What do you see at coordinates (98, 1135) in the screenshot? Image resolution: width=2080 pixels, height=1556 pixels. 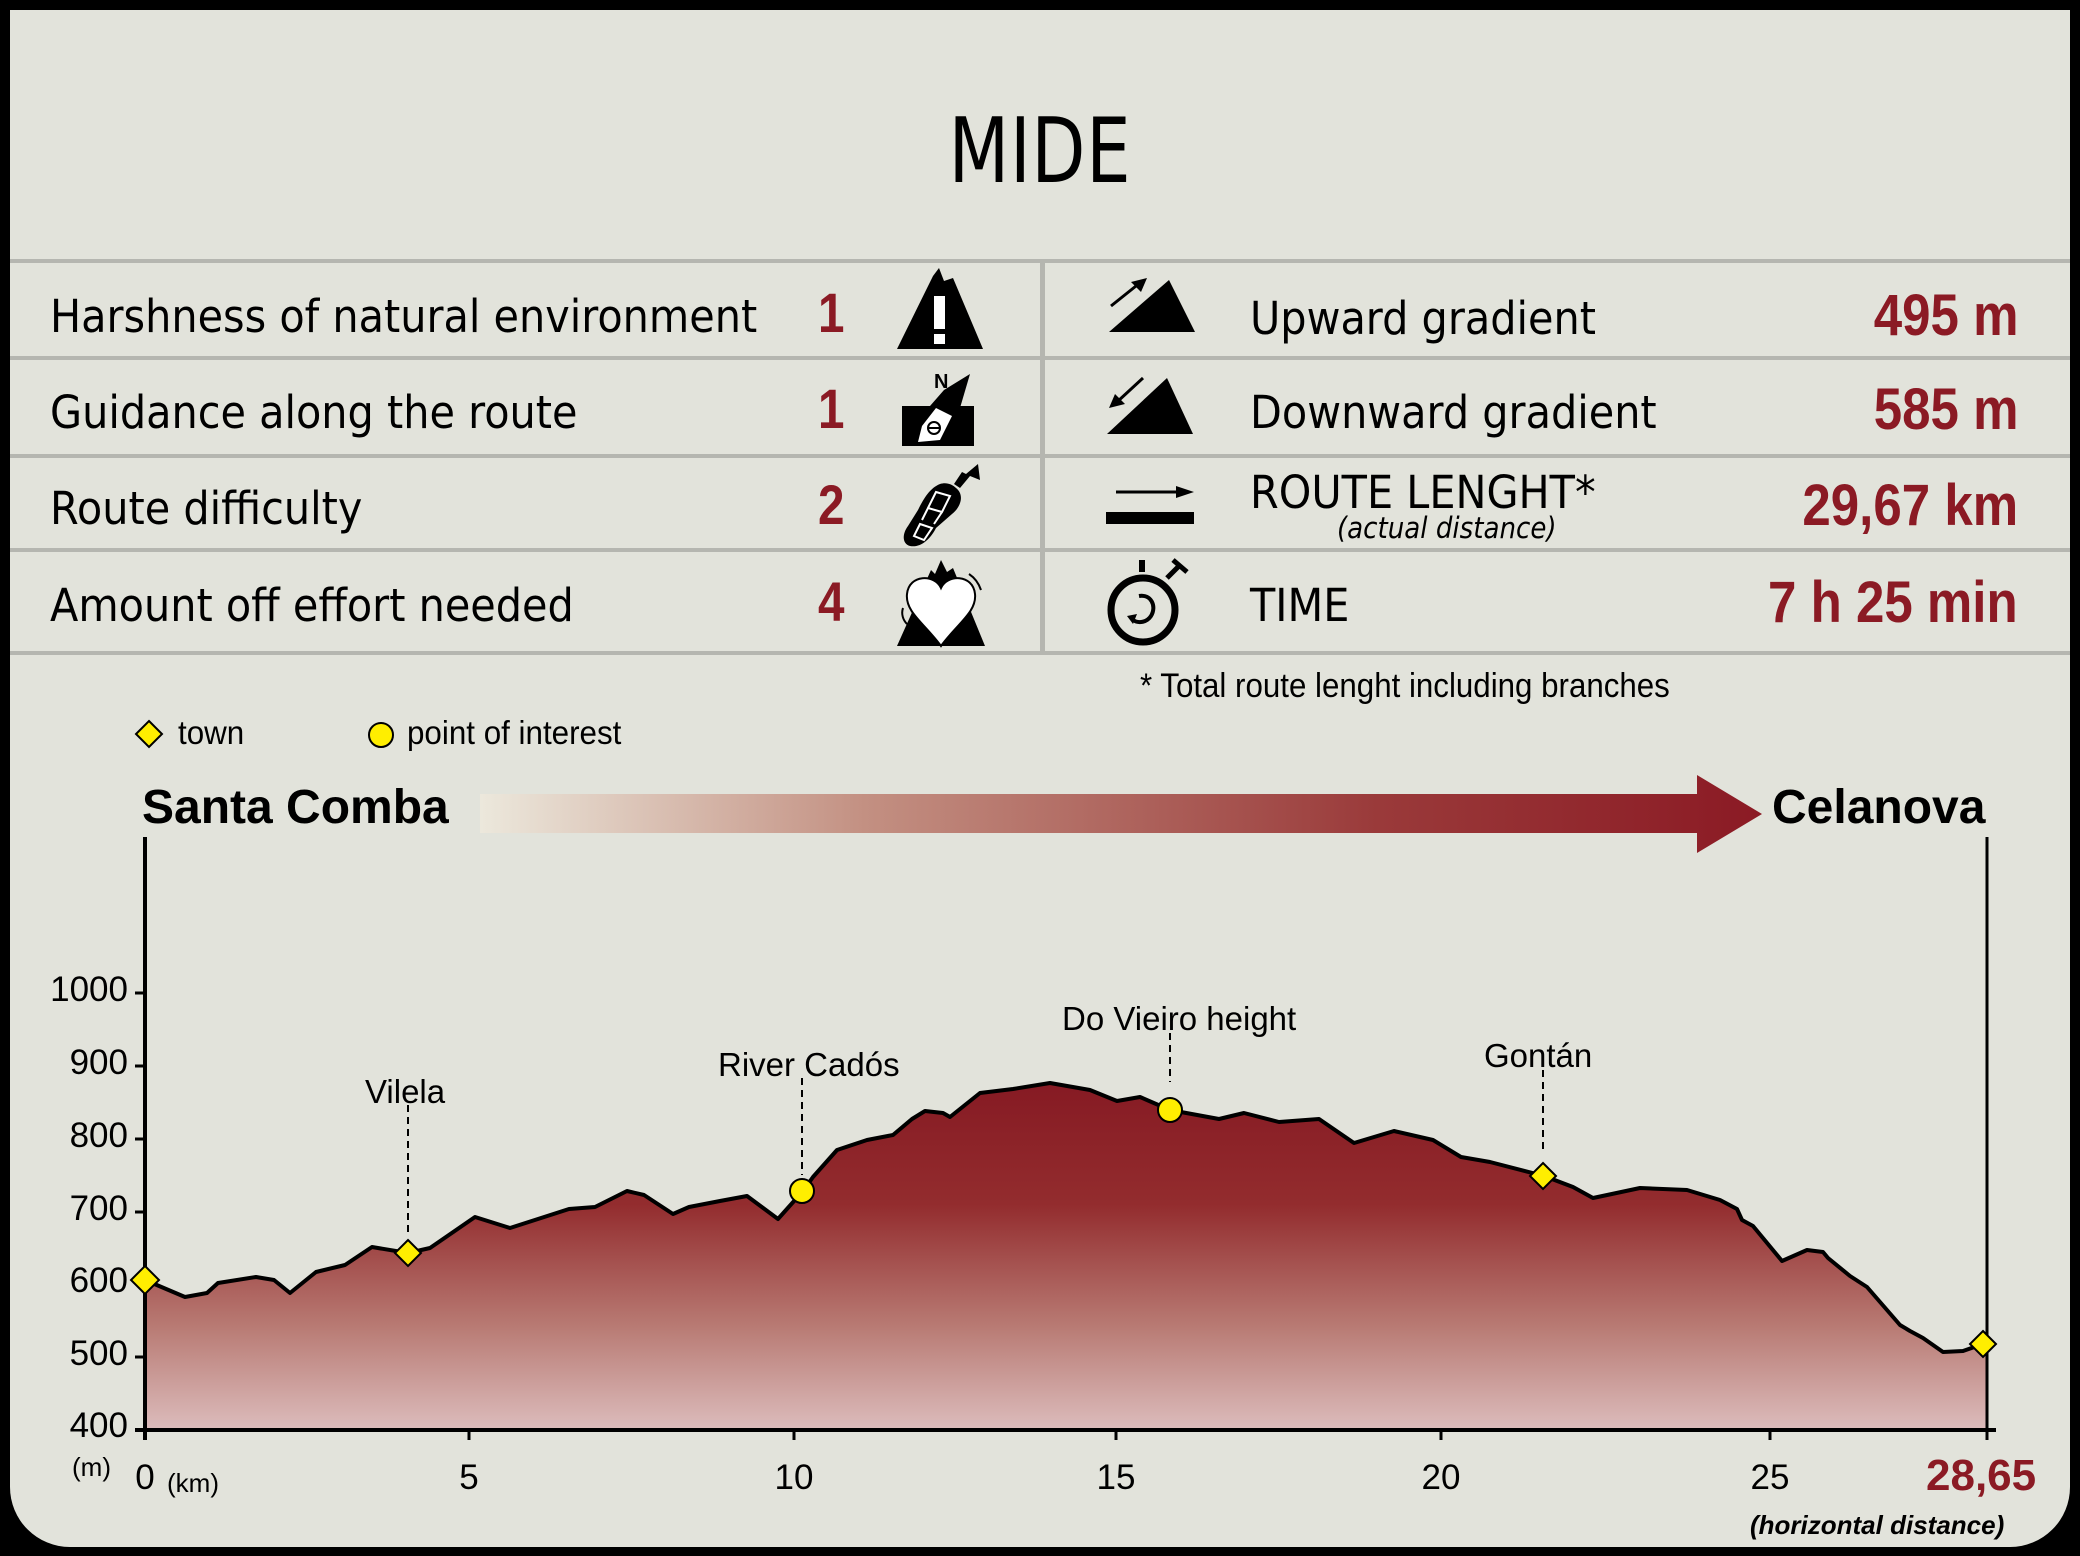 I see `y-tick-label: 800` at bounding box center [98, 1135].